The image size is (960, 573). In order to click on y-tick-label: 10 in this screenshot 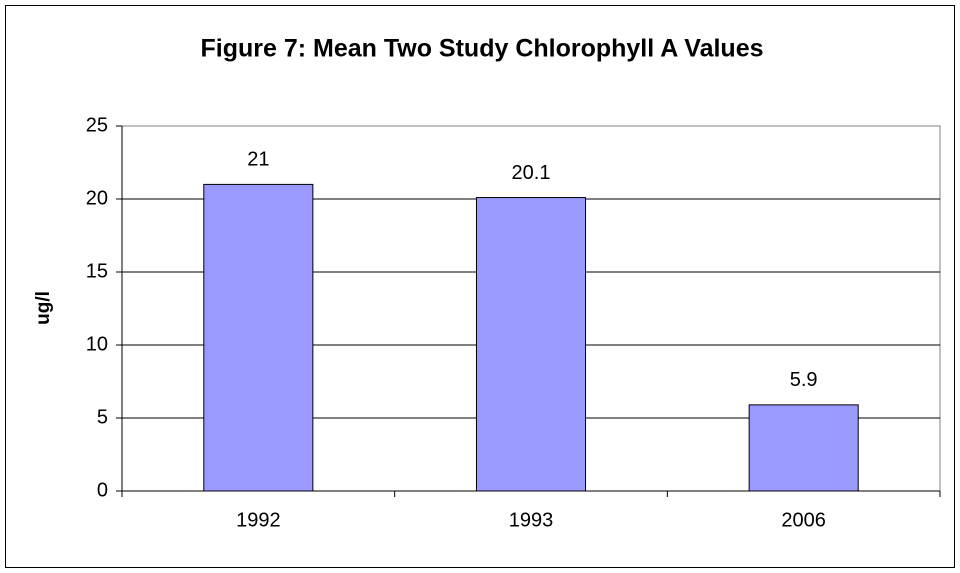, I will do `click(97, 344)`.